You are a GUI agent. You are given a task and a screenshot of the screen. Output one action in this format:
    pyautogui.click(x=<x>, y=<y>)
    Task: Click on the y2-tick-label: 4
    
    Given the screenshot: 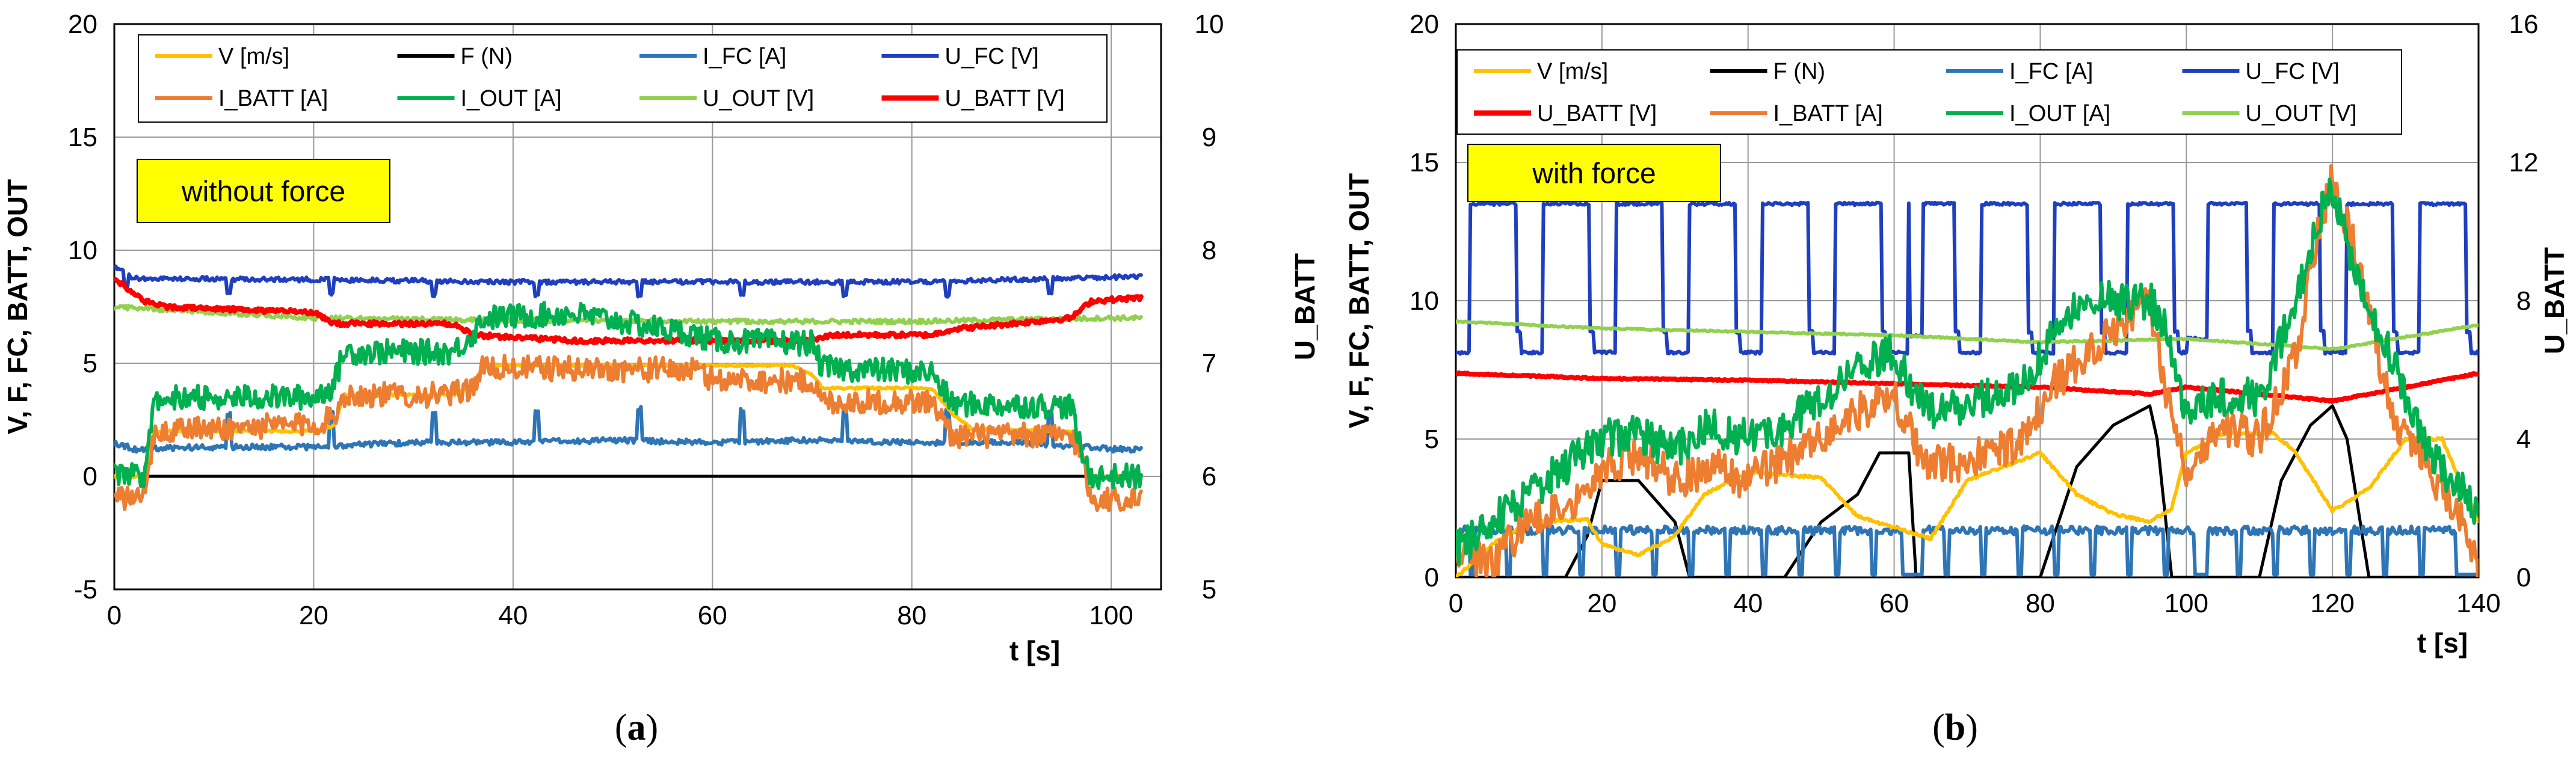 What is the action you would take?
    pyautogui.click(x=2523, y=440)
    